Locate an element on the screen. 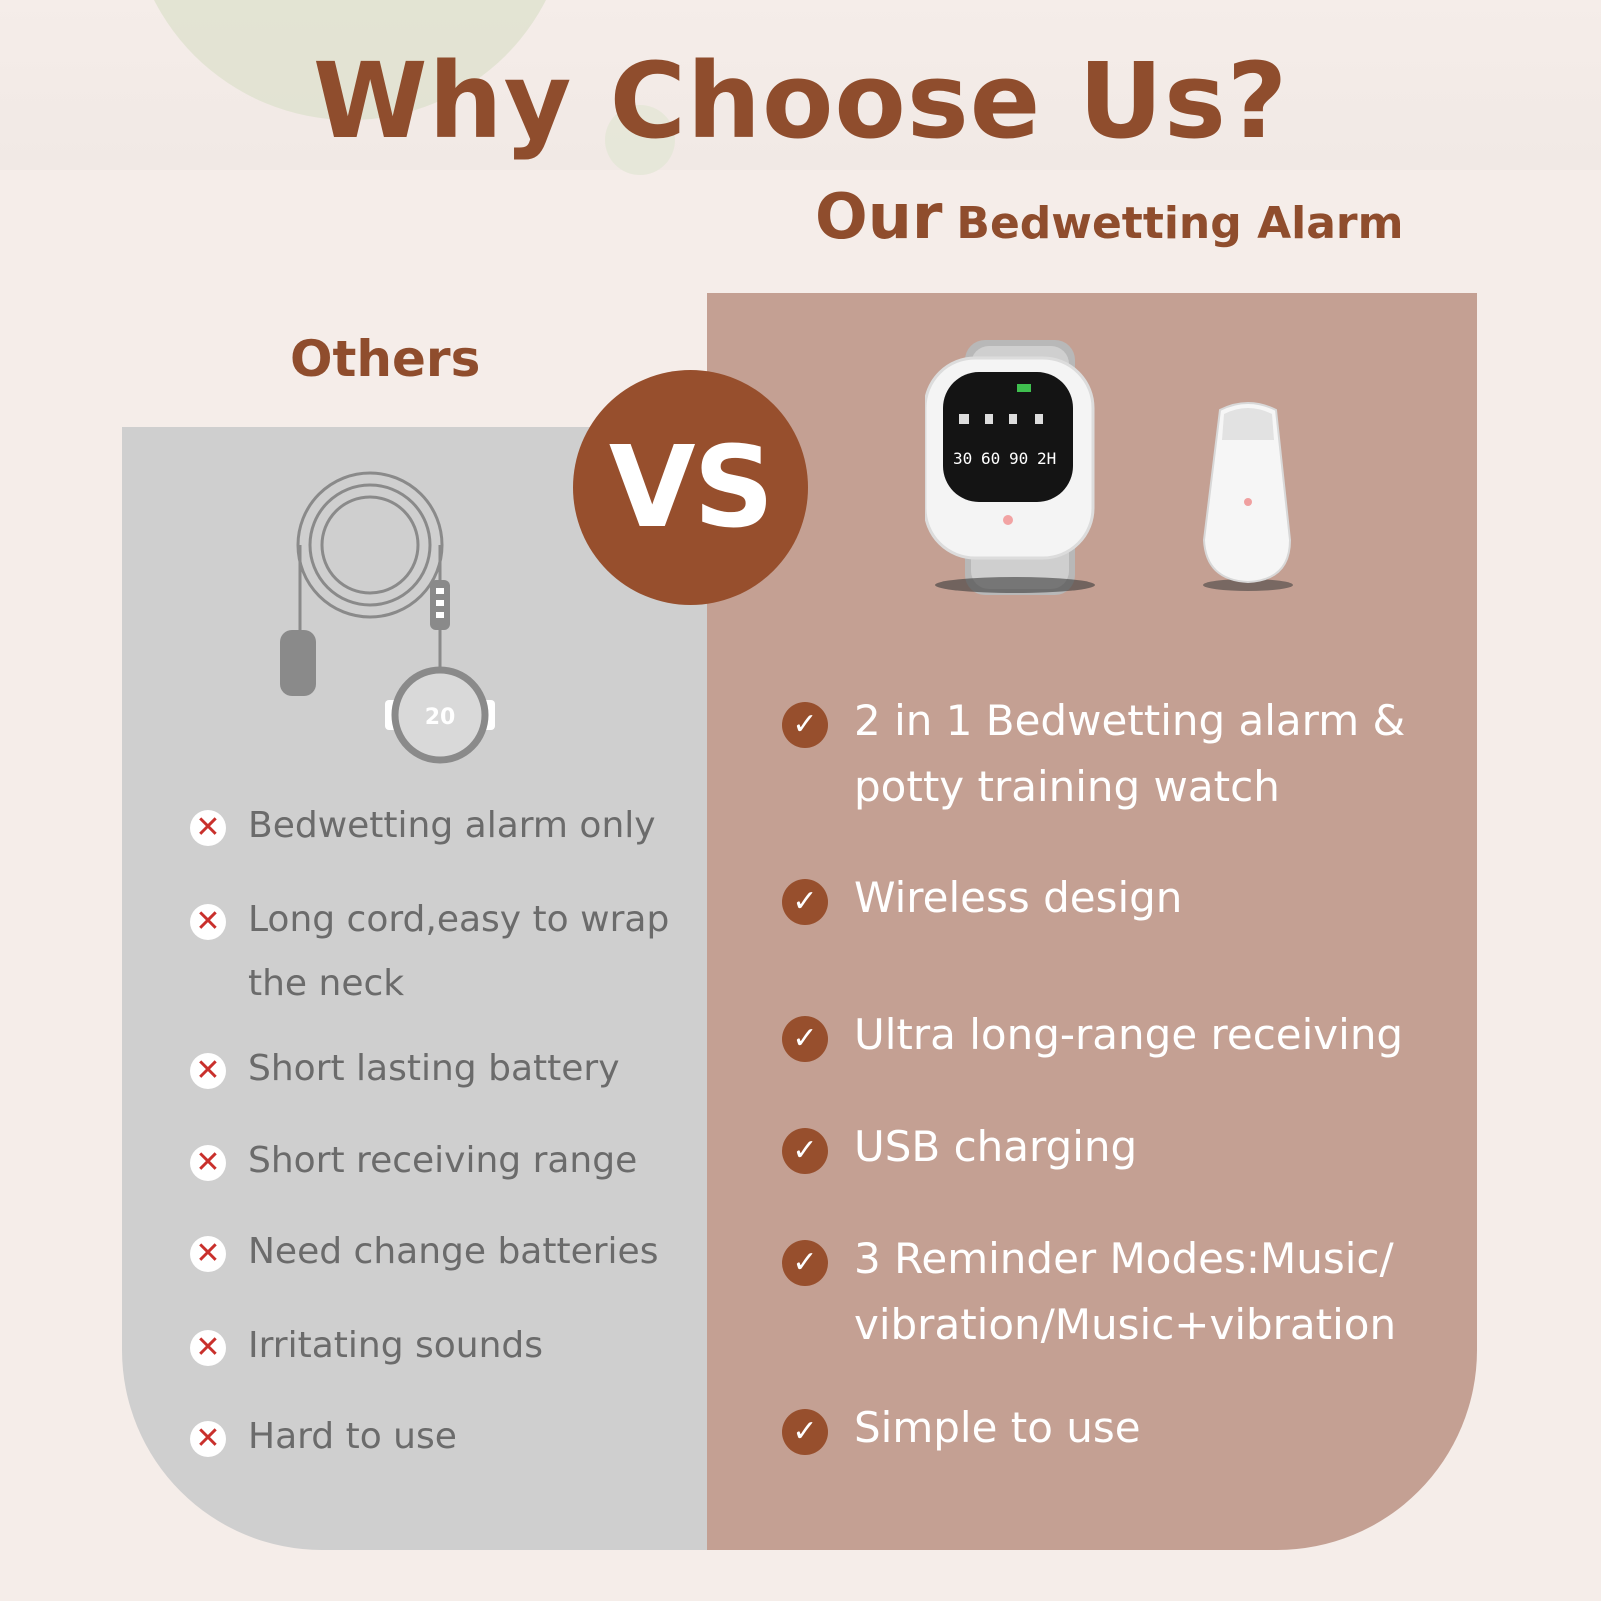  vs-badge: VS is located at coordinates (690, 487).